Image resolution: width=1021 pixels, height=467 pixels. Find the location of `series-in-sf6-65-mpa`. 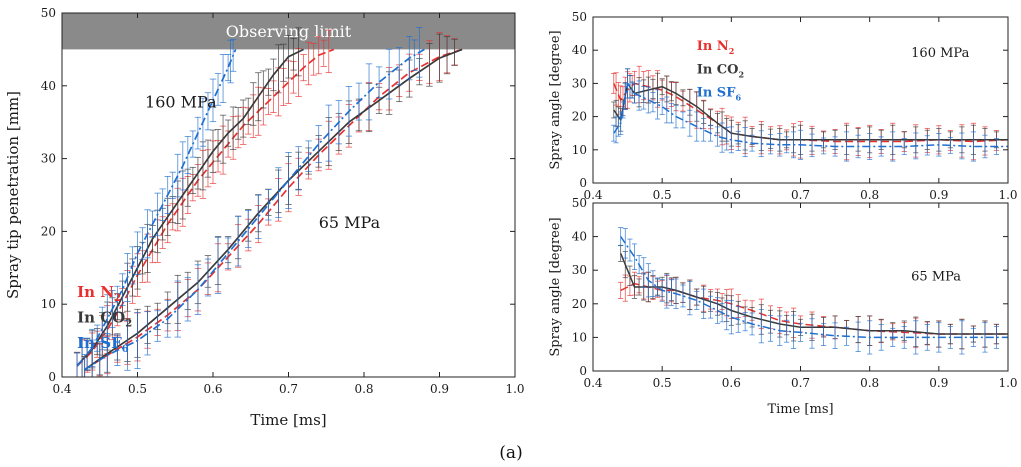

series-in-sf6-65-mpa is located at coordinates (813, 291).